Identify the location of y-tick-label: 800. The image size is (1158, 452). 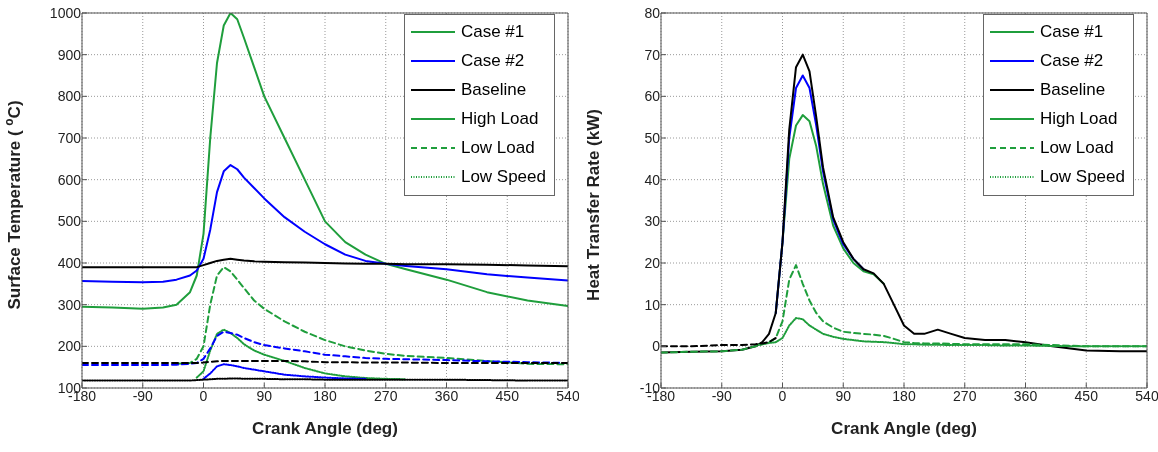
(69, 96).